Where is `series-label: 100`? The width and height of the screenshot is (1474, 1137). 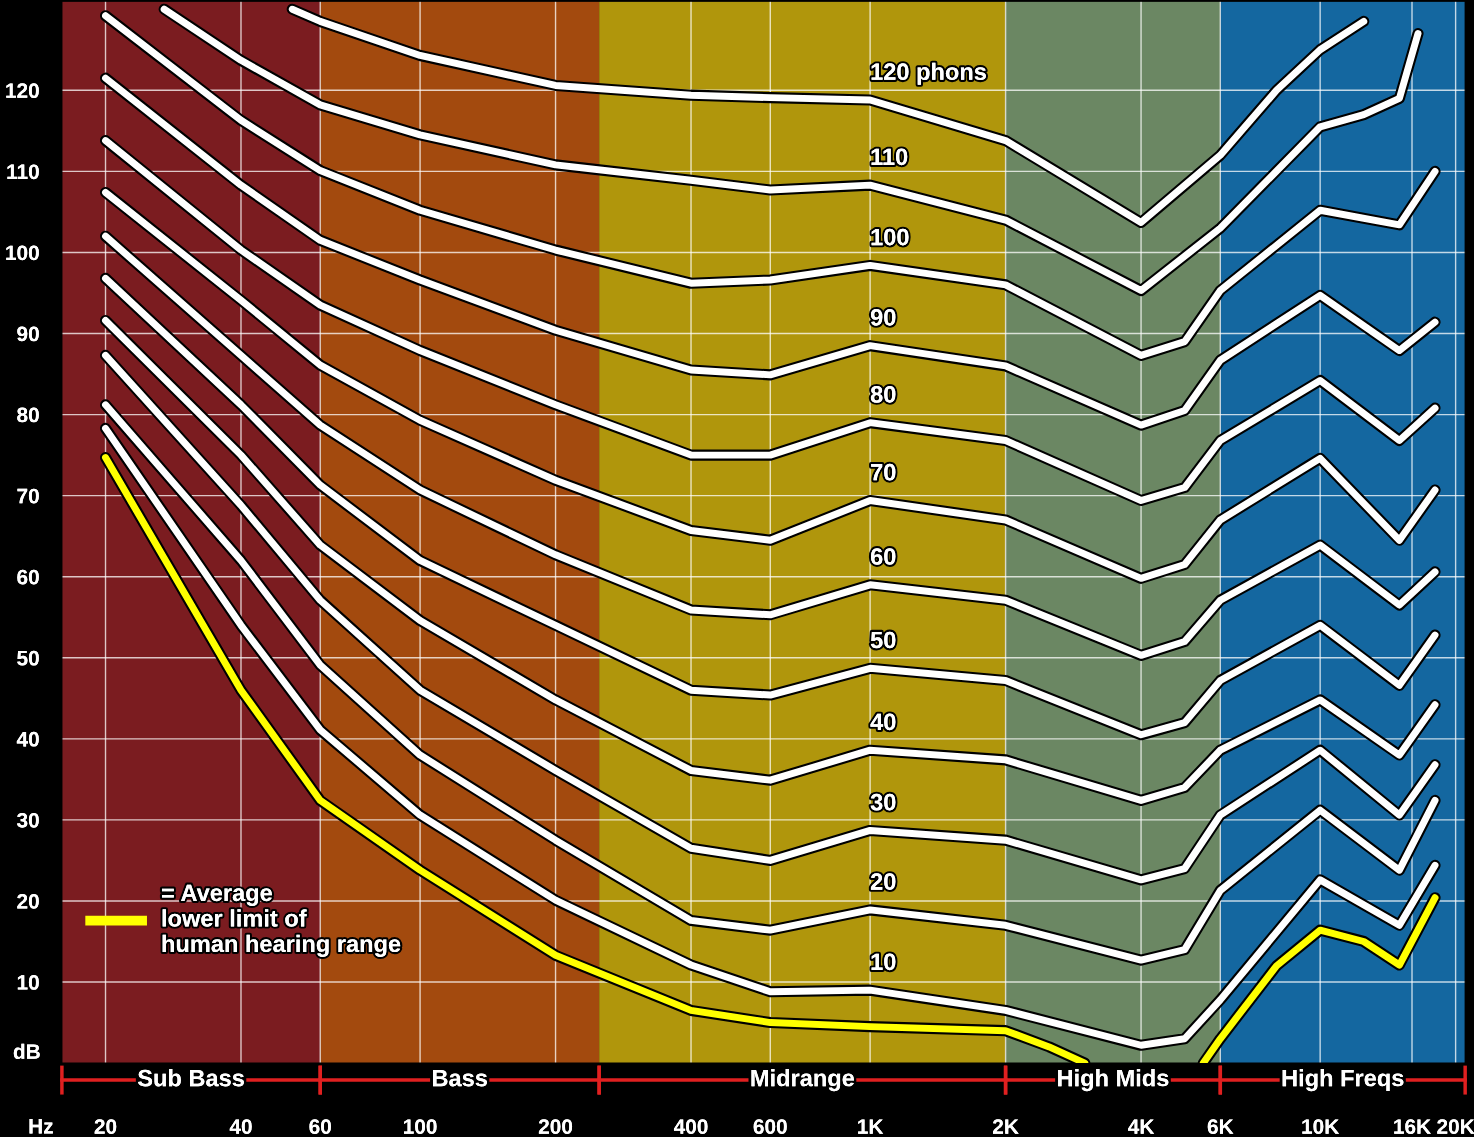
series-label: 100 is located at coordinates (890, 237).